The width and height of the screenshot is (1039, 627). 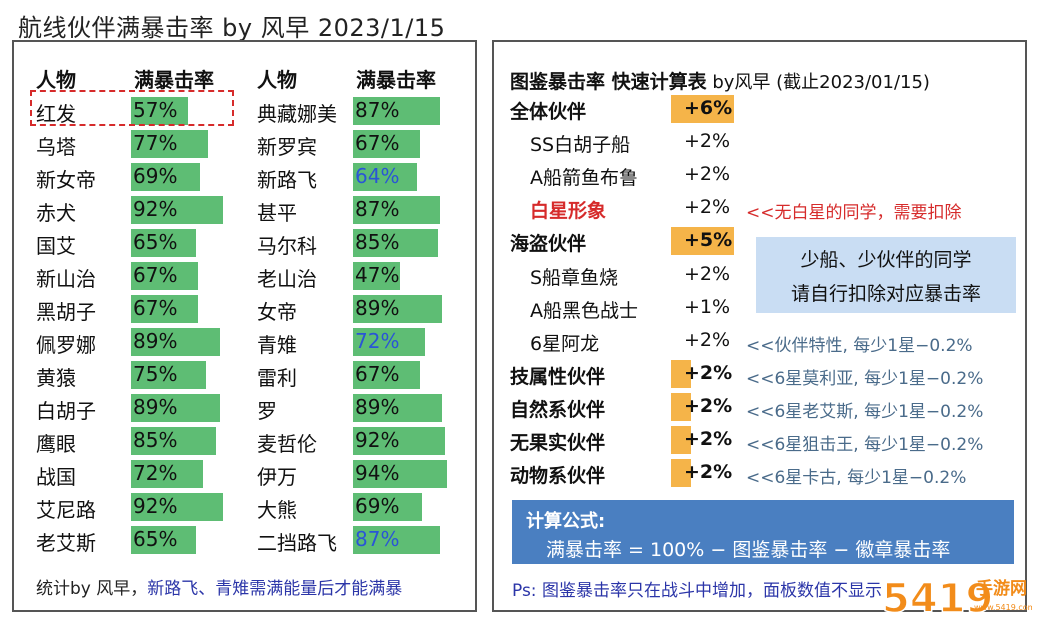 What do you see at coordinates (297, 114) in the screenshot?
I see `character-name: 典藏娜美` at bounding box center [297, 114].